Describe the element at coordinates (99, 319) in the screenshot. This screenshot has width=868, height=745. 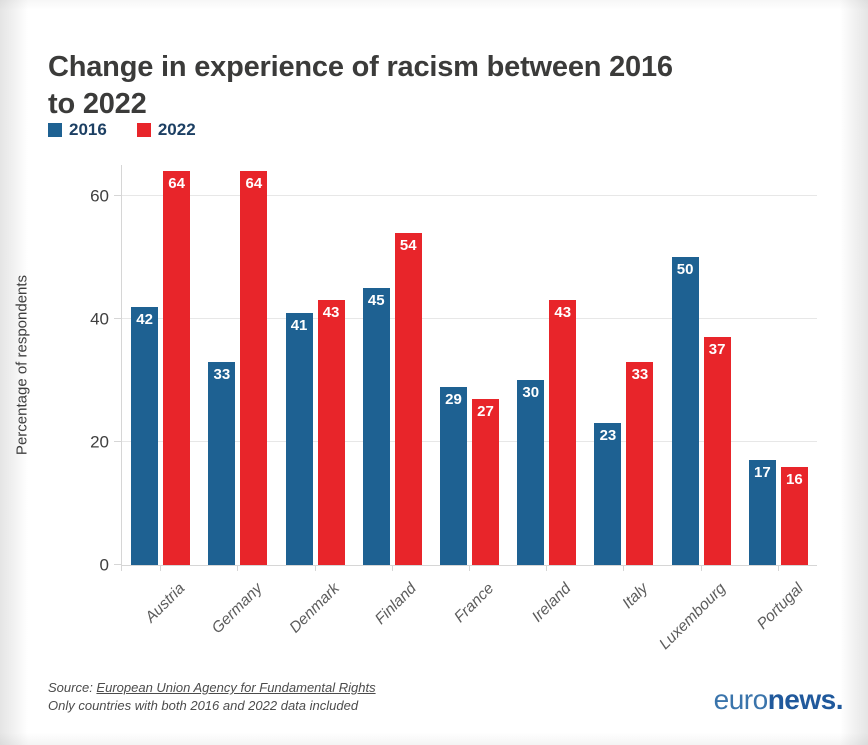
I see `y-axis-tick-label: 40` at that location.